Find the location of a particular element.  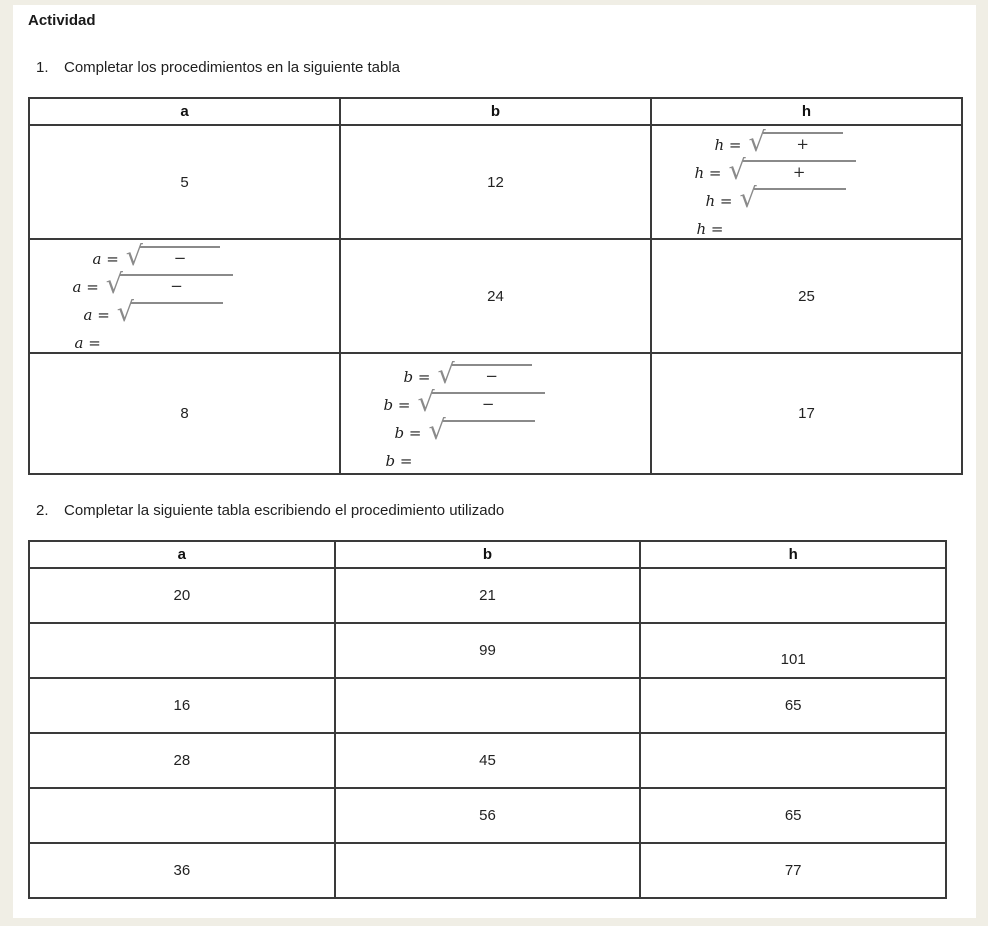

cell-a-value is located at coordinates (182, 650).